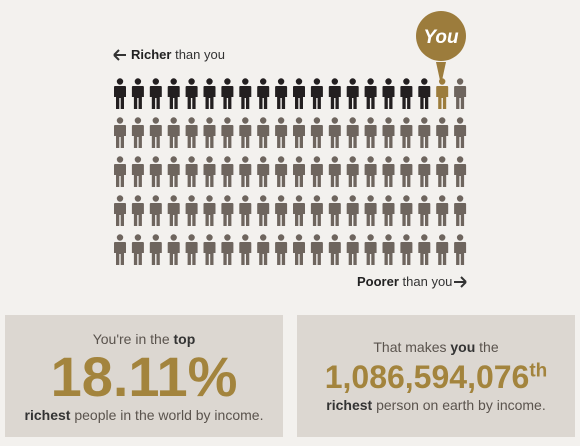 This screenshot has height=446, width=580. I want to click on rank-number: 1,086,594,076, so click(427, 377).